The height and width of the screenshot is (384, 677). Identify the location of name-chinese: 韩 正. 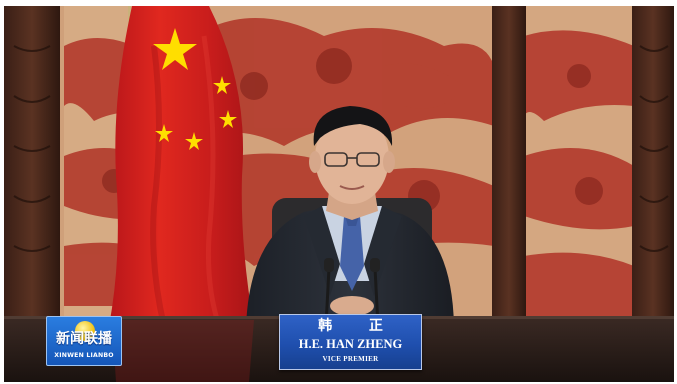
(358, 326).